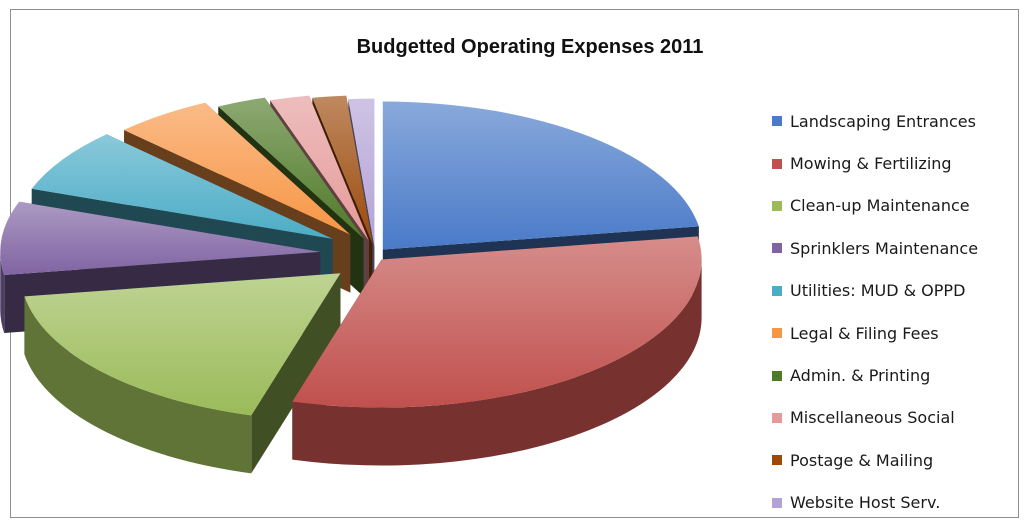 The width and height of the screenshot is (1027, 527). I want to click on legend-item-utilities-mud-oppd: Utilities: MUD & OPPD, so click(897, 291).